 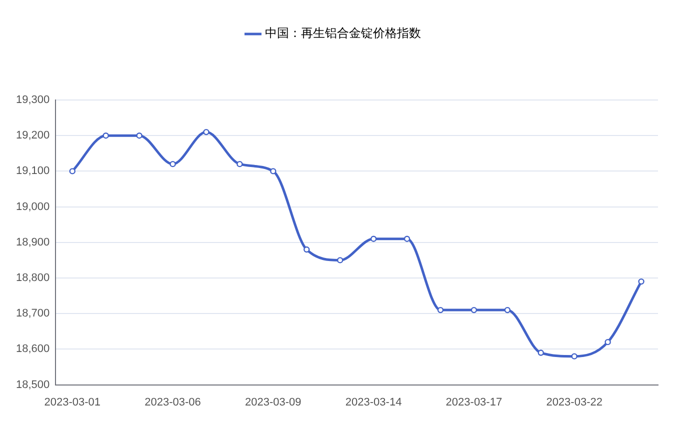 What do you see at coordinates (343, 33) in the screenshot?
I see `legend-label: 中国：再生铝合金锭价格指数` at bounding box center [343, 33].